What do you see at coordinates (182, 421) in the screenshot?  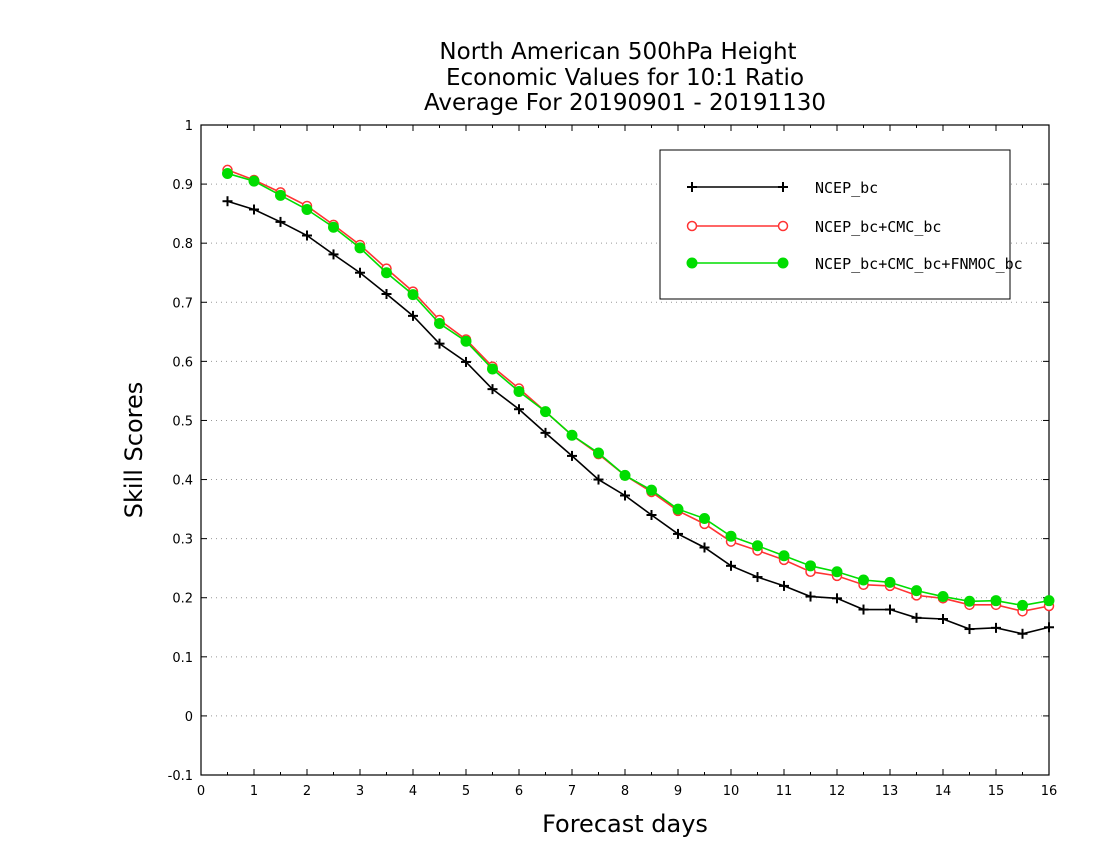 I see `y-tick-label: 0.5` at bounding box center [182, 421].